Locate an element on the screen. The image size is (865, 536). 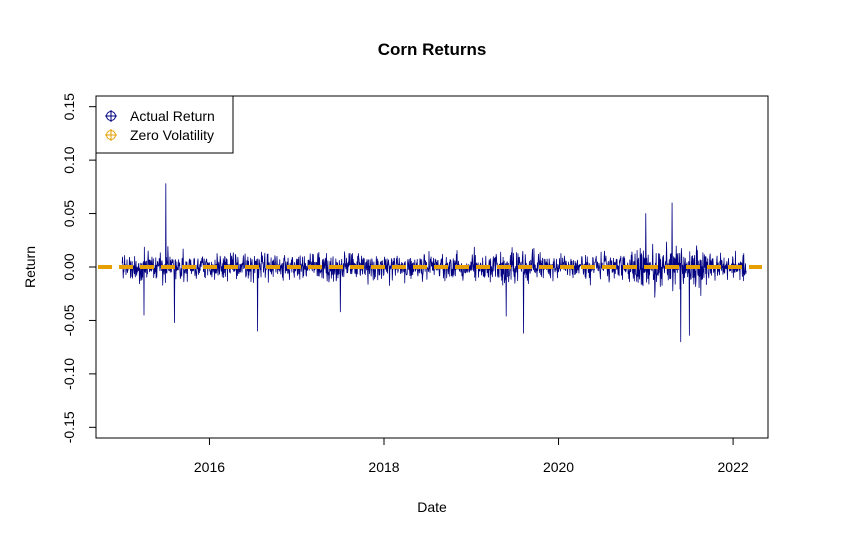
y-tick-label: 0.00 is located at coordinates (69, 266).